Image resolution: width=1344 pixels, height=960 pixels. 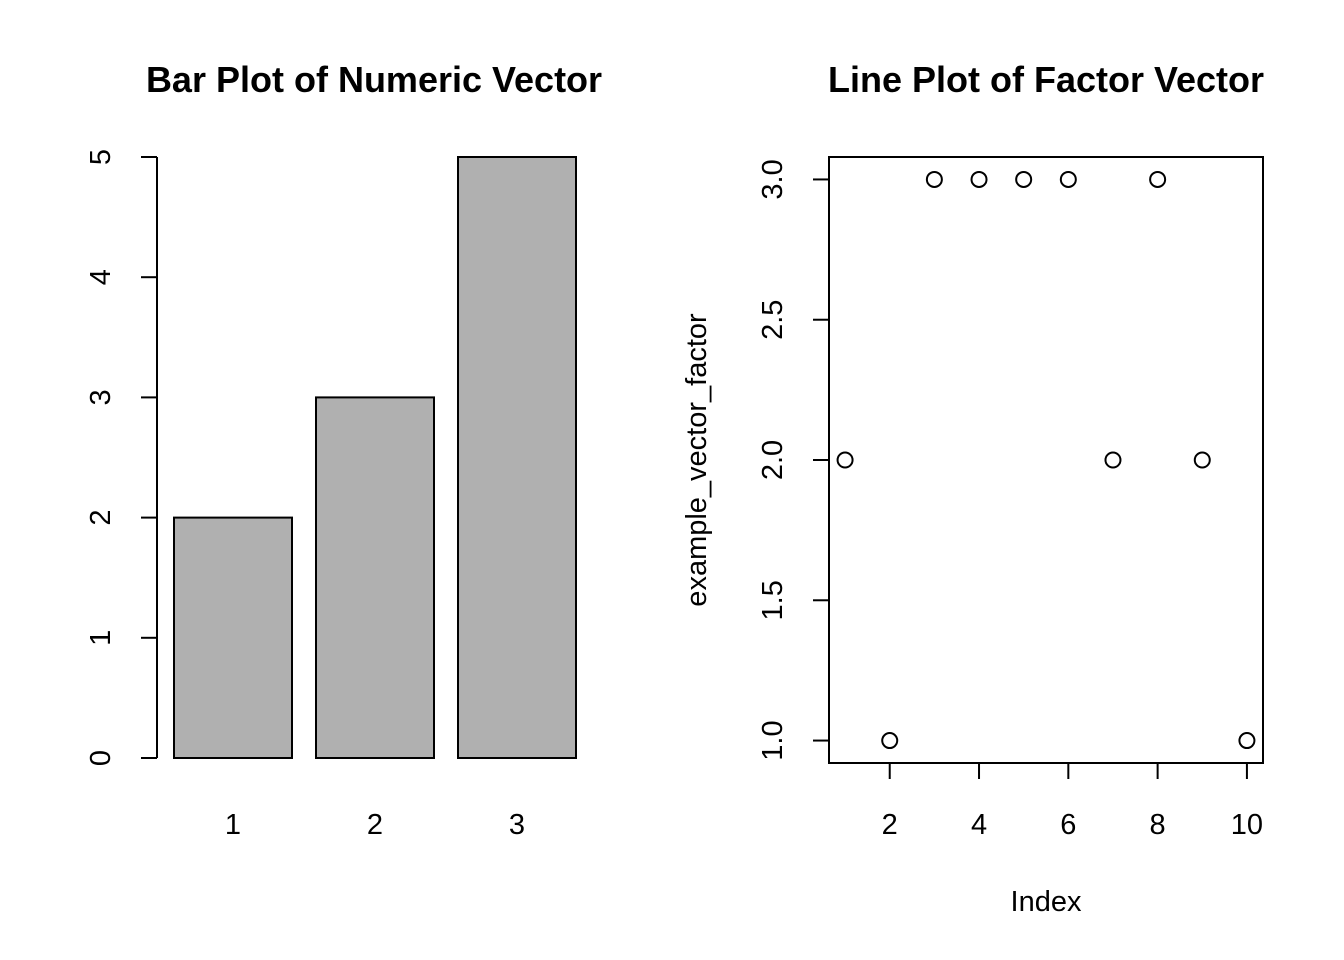 I want to click on scatter-x-ticks: 2 4 6 8 10, so click(x=1072, y=802).